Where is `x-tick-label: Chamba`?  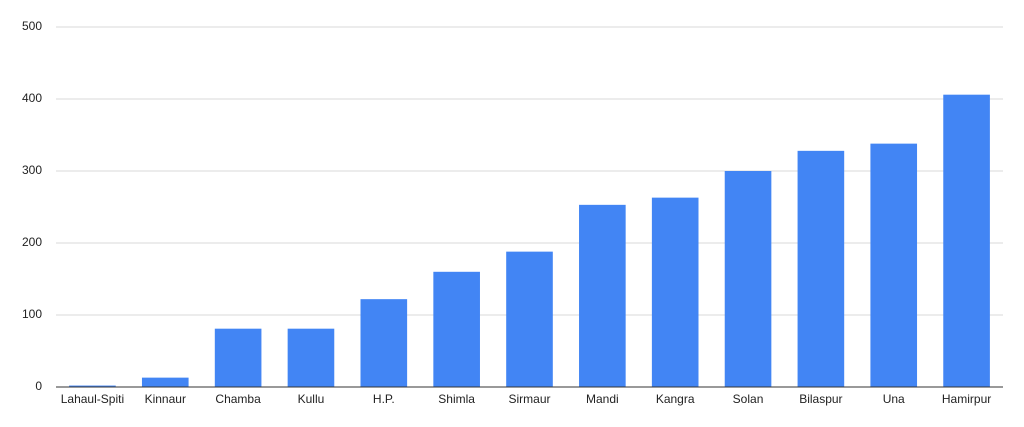
x-tick-label: Chamba is located at coordinates (238, 399).